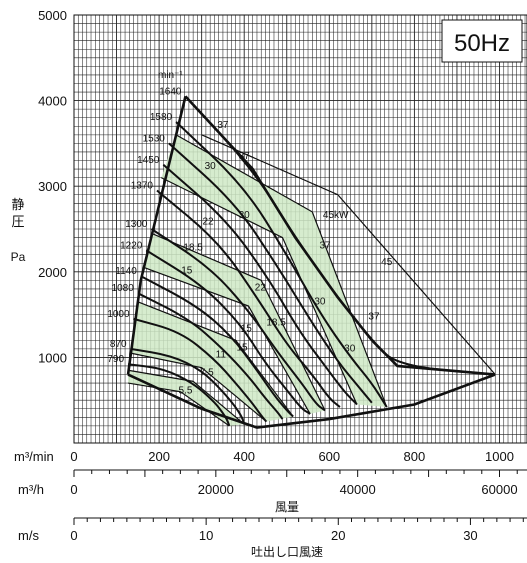 The height and width of the screenshot is (563, 527). Describe the element at coordinates (329, 456) in the screenshot. I see `x-tick-label-m3min: 600` at that location.